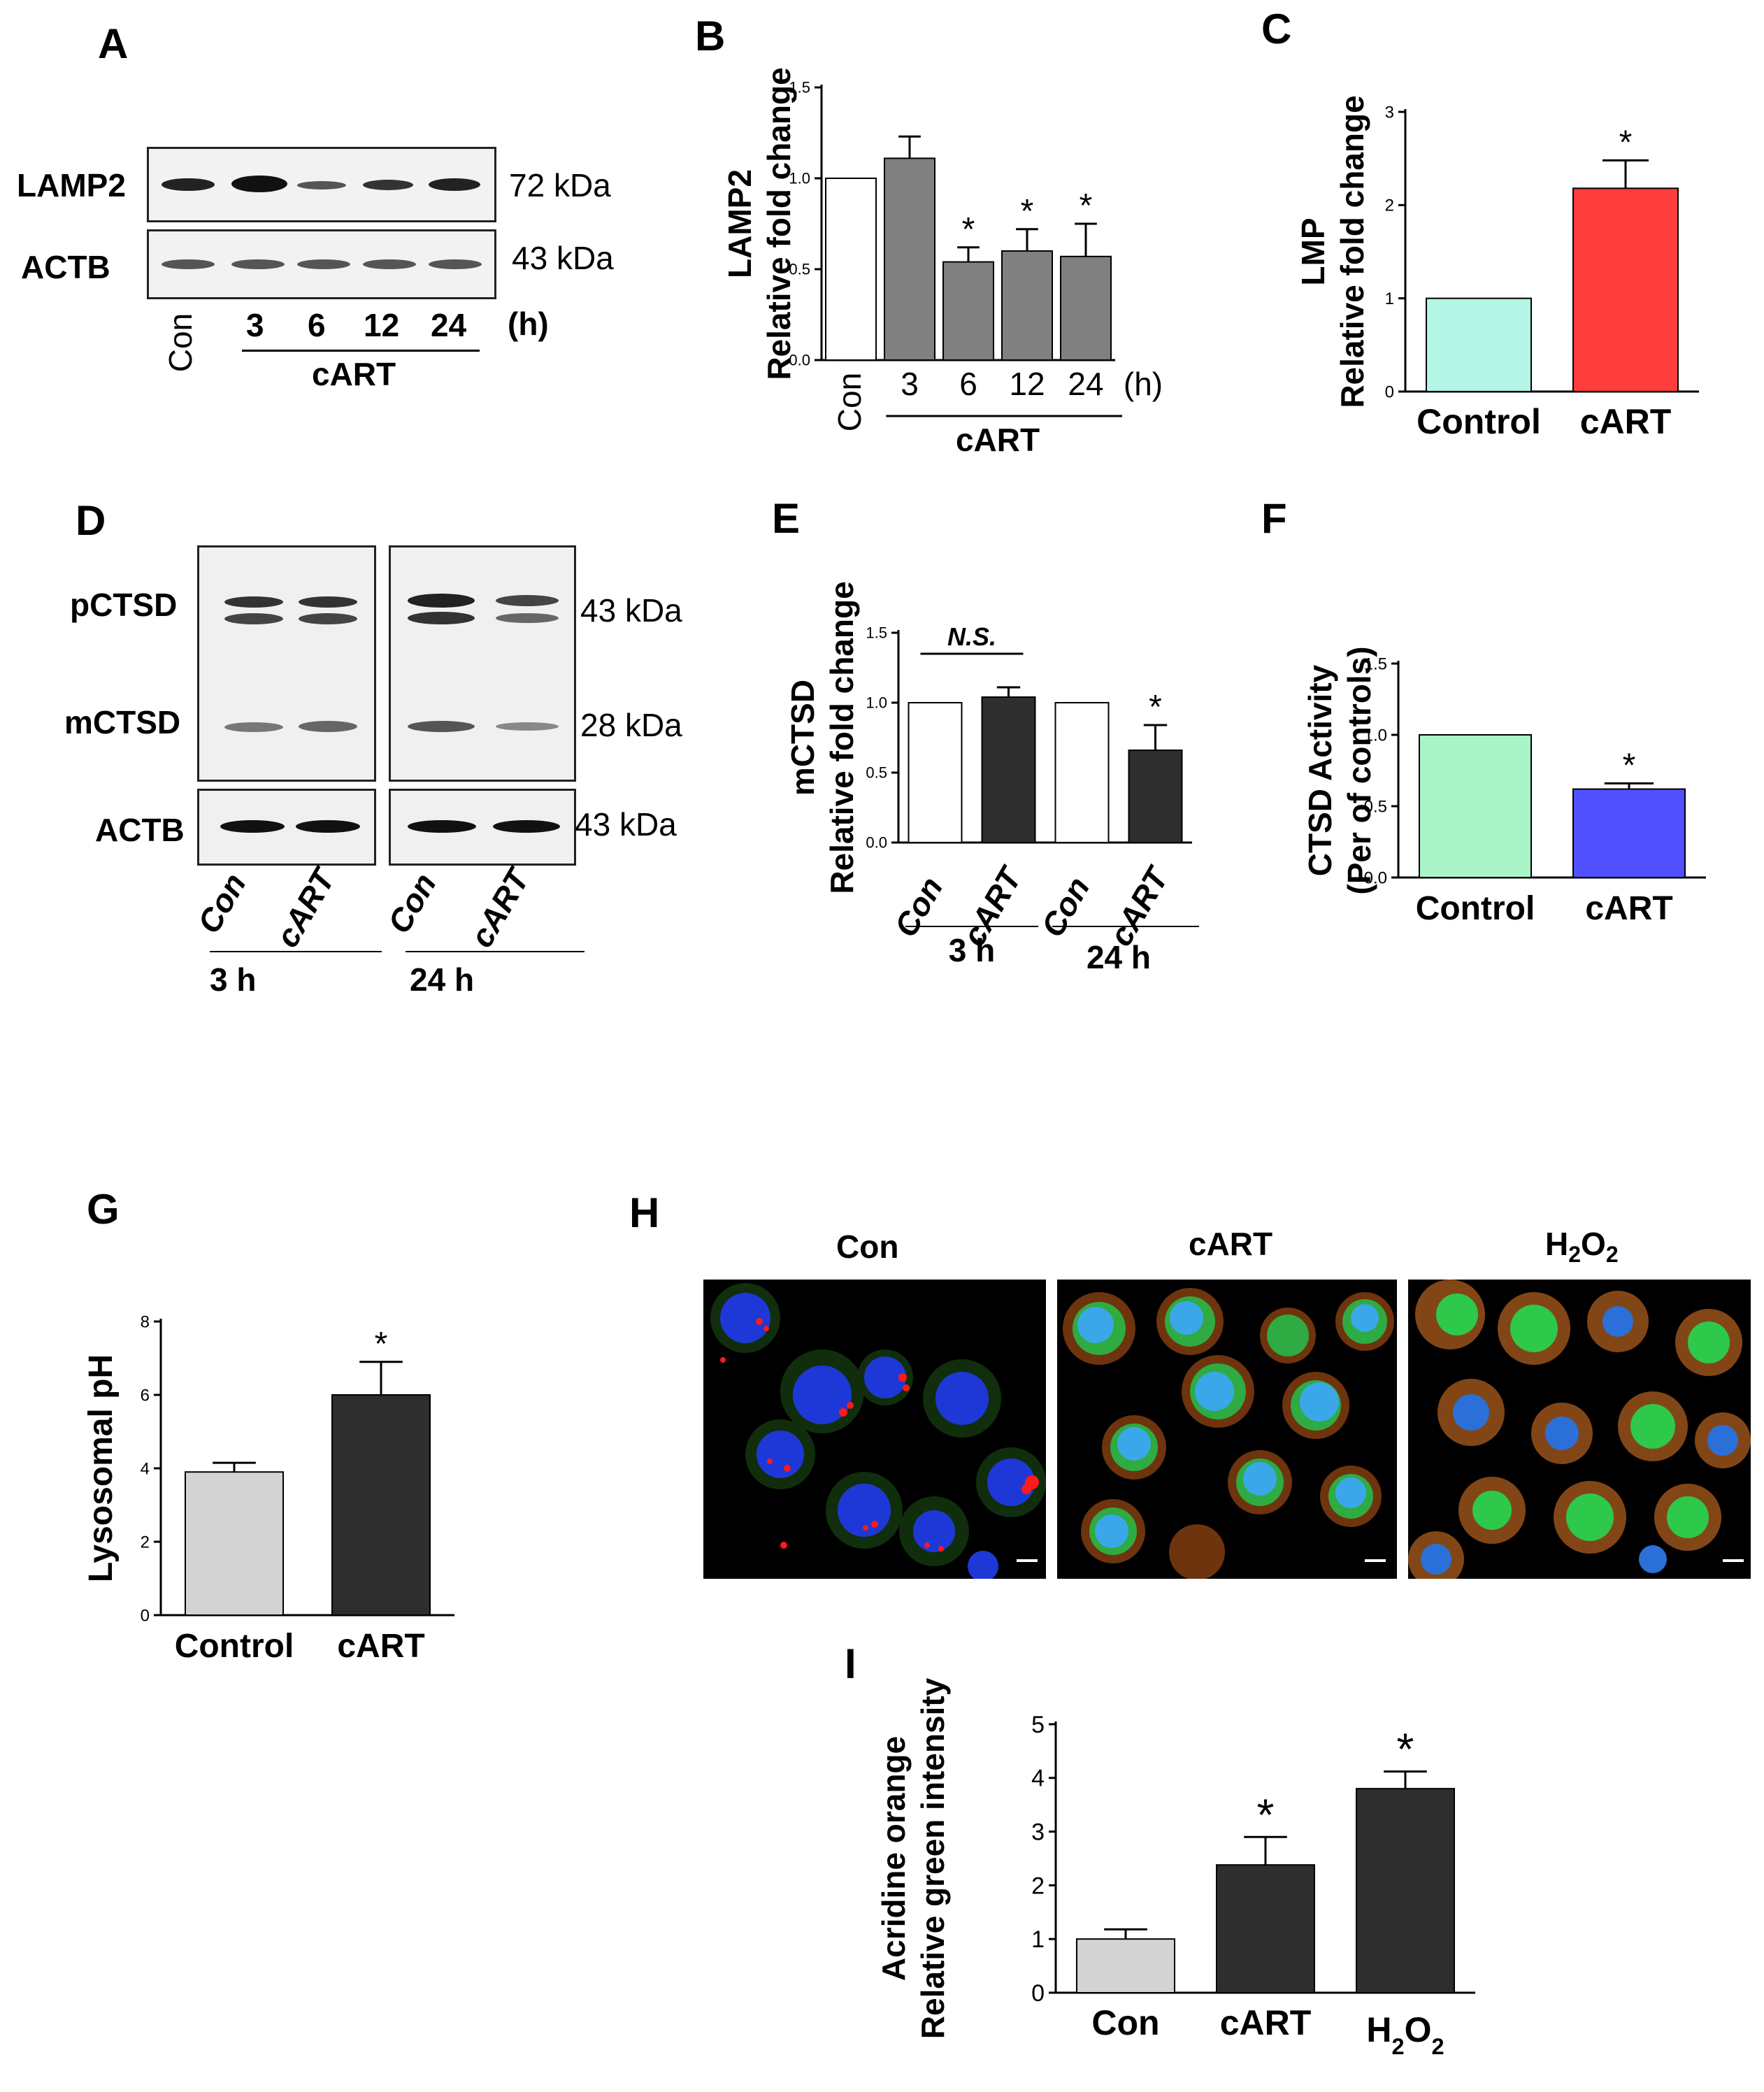  Describe the element at coordinates (998, 440) in the screenshot. I see `group-label: cART` at that location.